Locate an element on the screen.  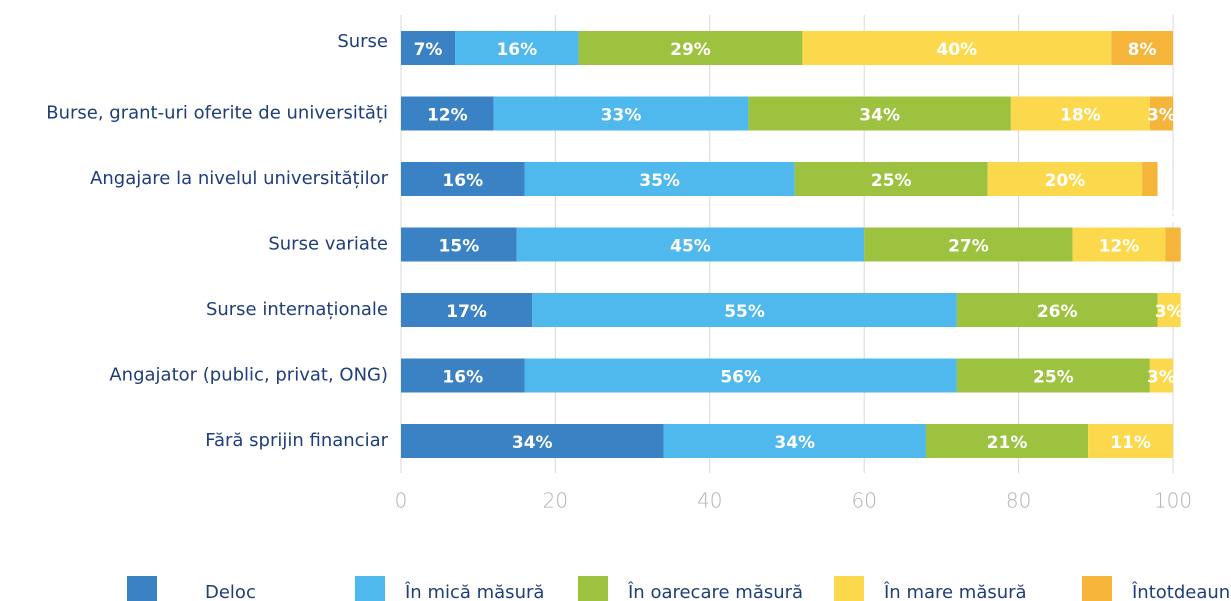
data-label: 8% is located at coordinates (1142, 50).